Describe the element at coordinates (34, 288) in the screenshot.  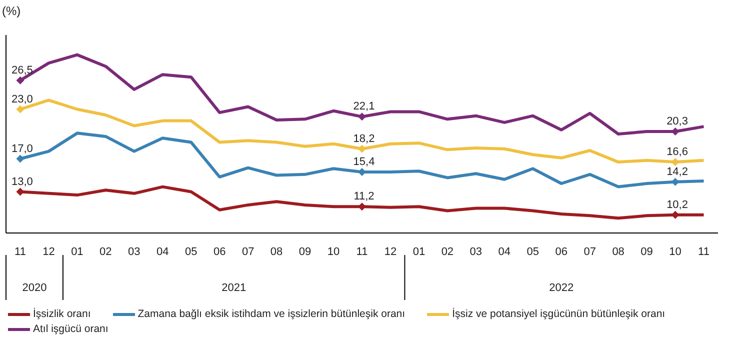
I see `text: 2020` at that location.